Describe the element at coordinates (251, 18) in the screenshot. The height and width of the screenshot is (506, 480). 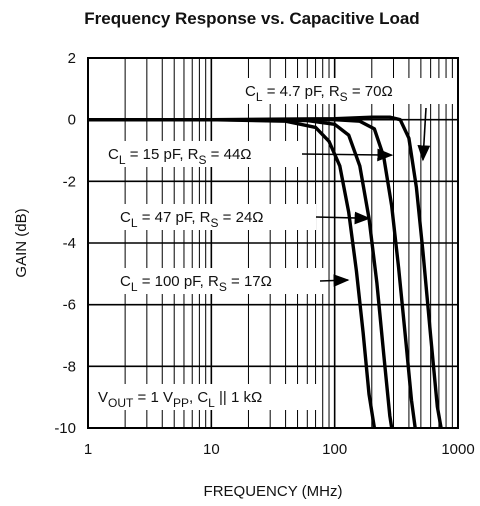
I see `chart-title: Frequency Response vs. Capacitive Load` at that location.